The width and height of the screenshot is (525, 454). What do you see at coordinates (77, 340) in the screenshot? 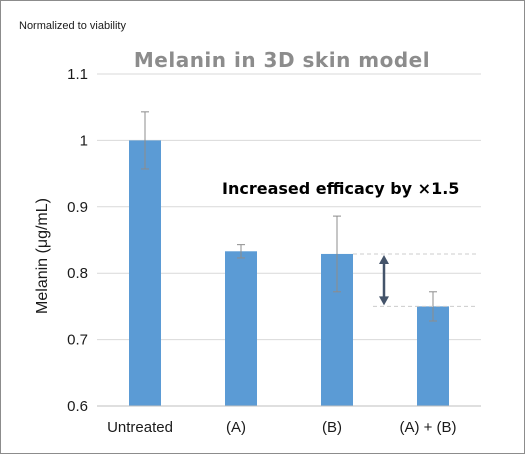
I see `y-tick-label: 0.7` at bounding box center [77, 340].